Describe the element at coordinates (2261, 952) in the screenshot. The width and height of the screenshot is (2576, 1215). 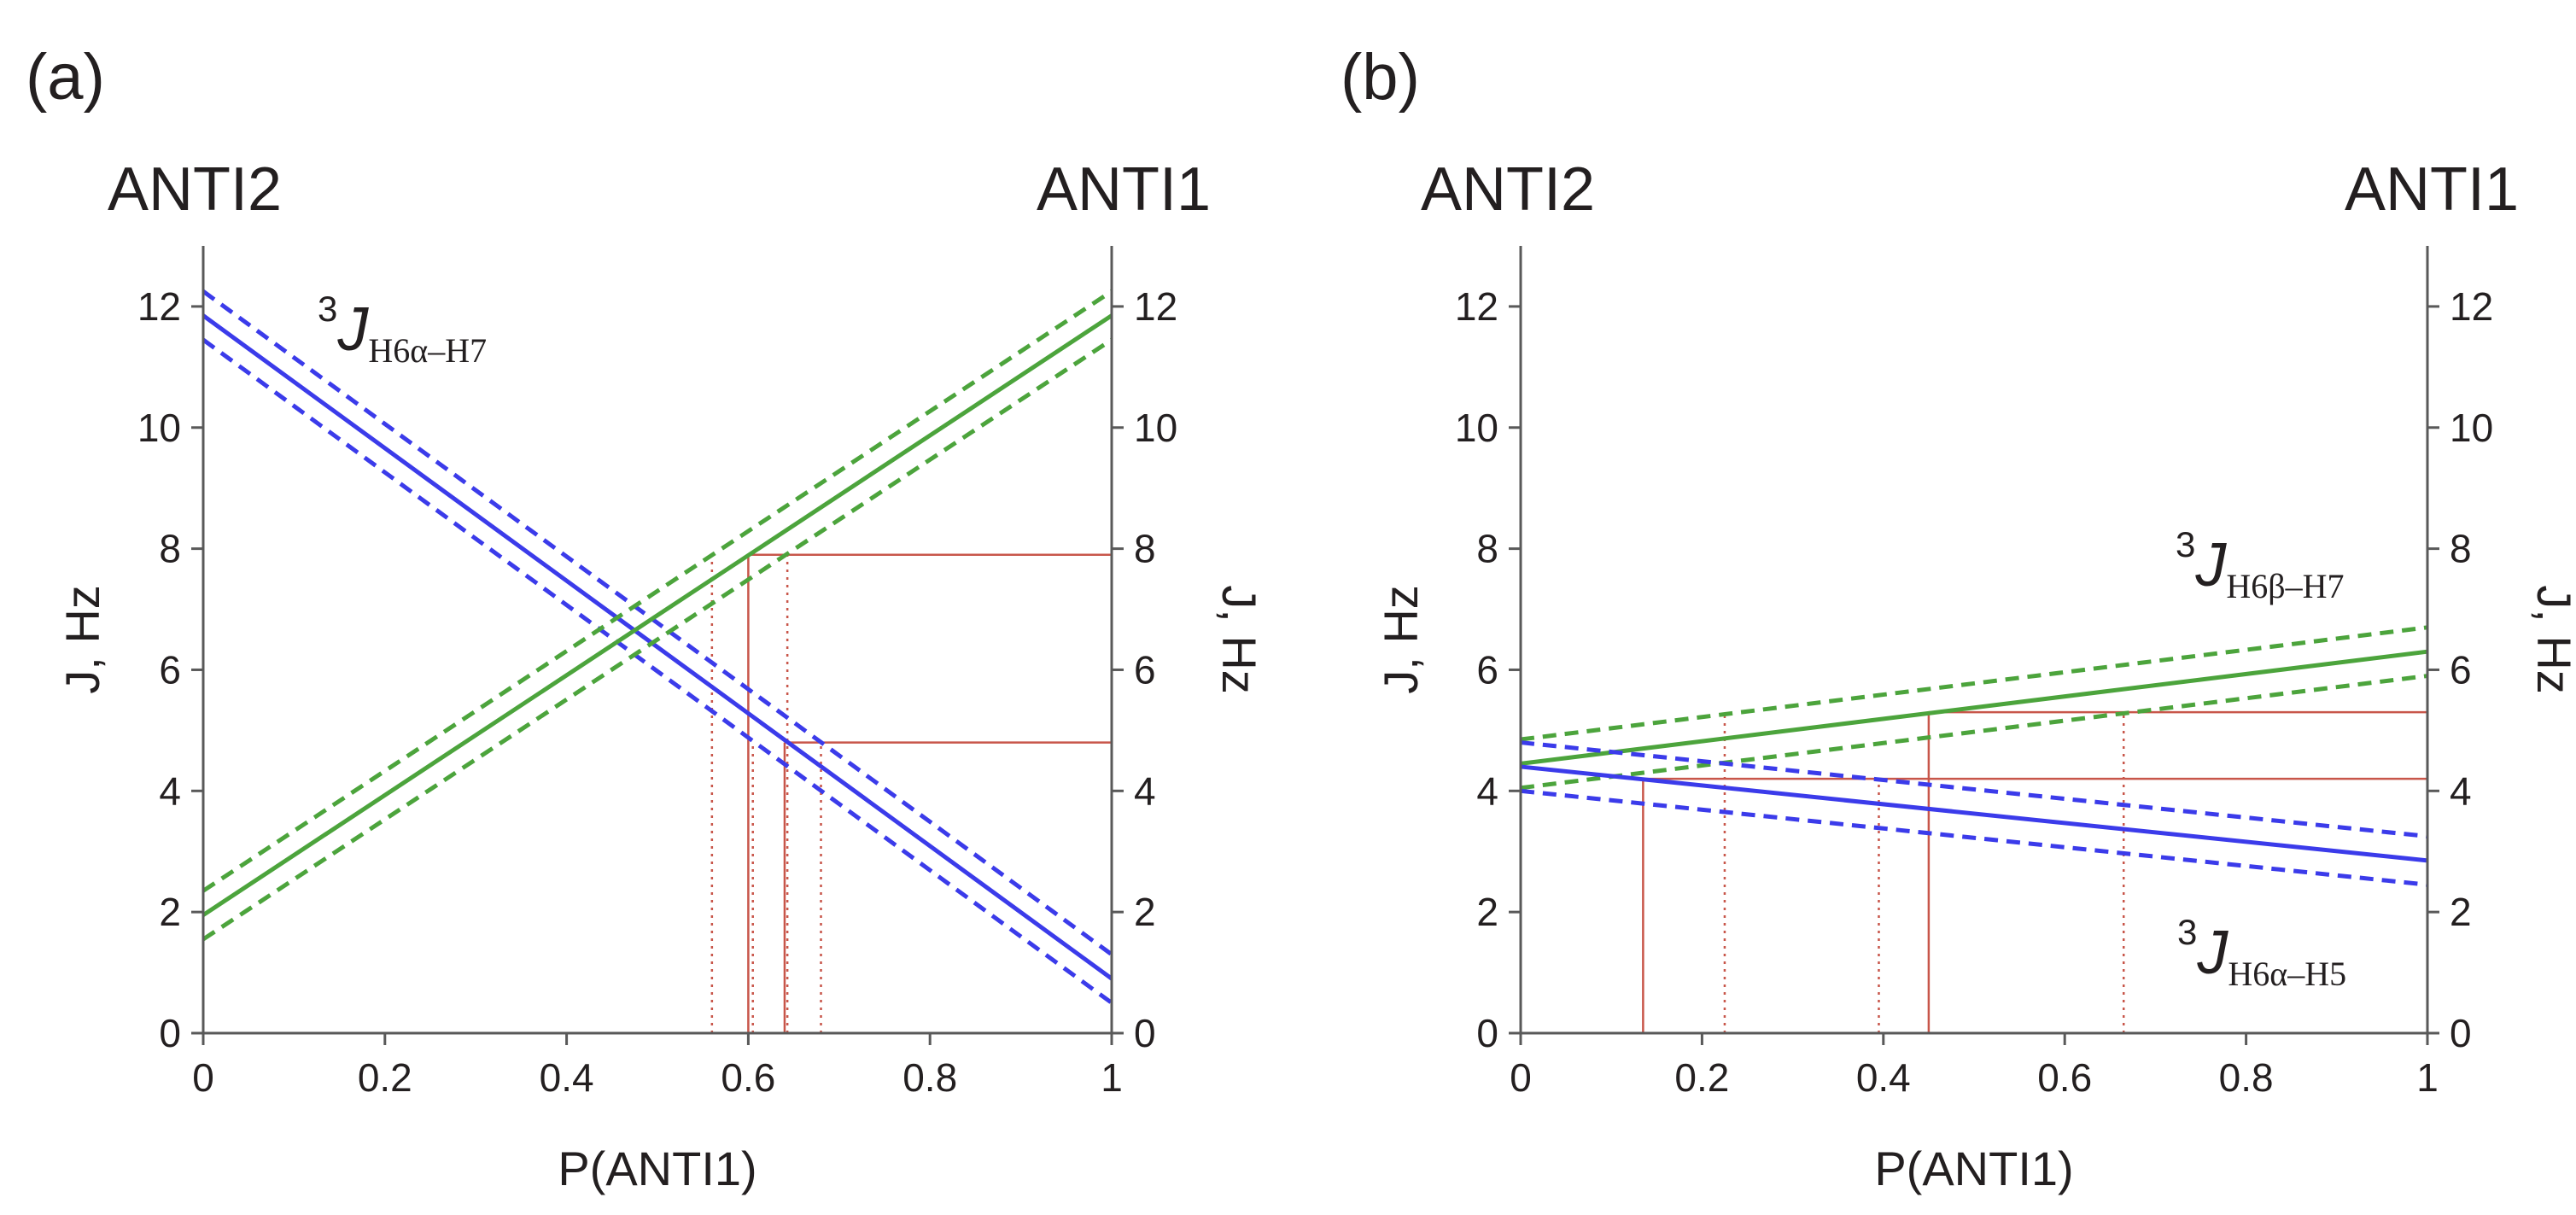
I see `series-label: 3JH6α–H5` at that location.